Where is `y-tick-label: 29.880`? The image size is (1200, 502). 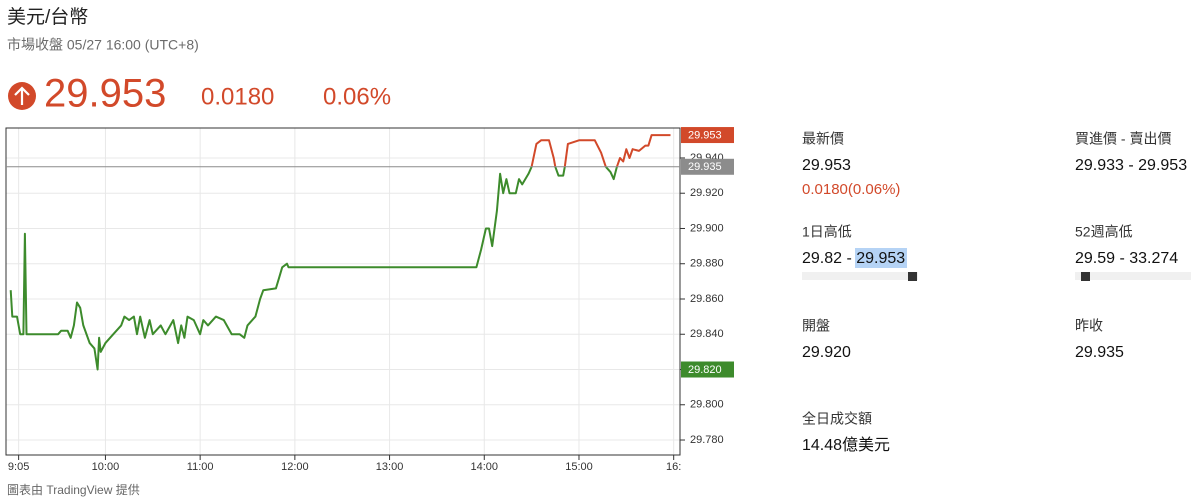 y-tick-label: 29.880 is located at coordinates (707, 264).